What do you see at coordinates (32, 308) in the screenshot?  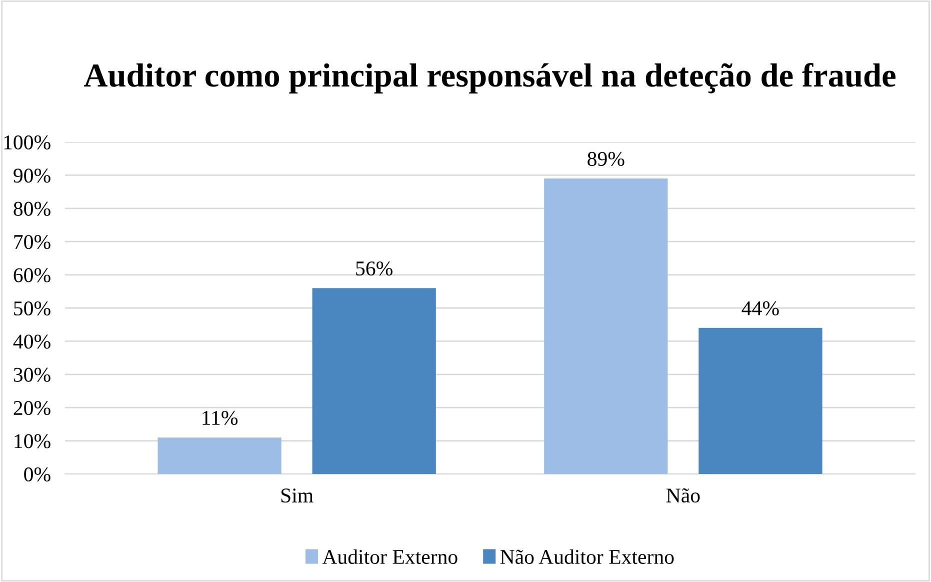 I see `y-tick-label: 50%` at bounding box center [32, 308].